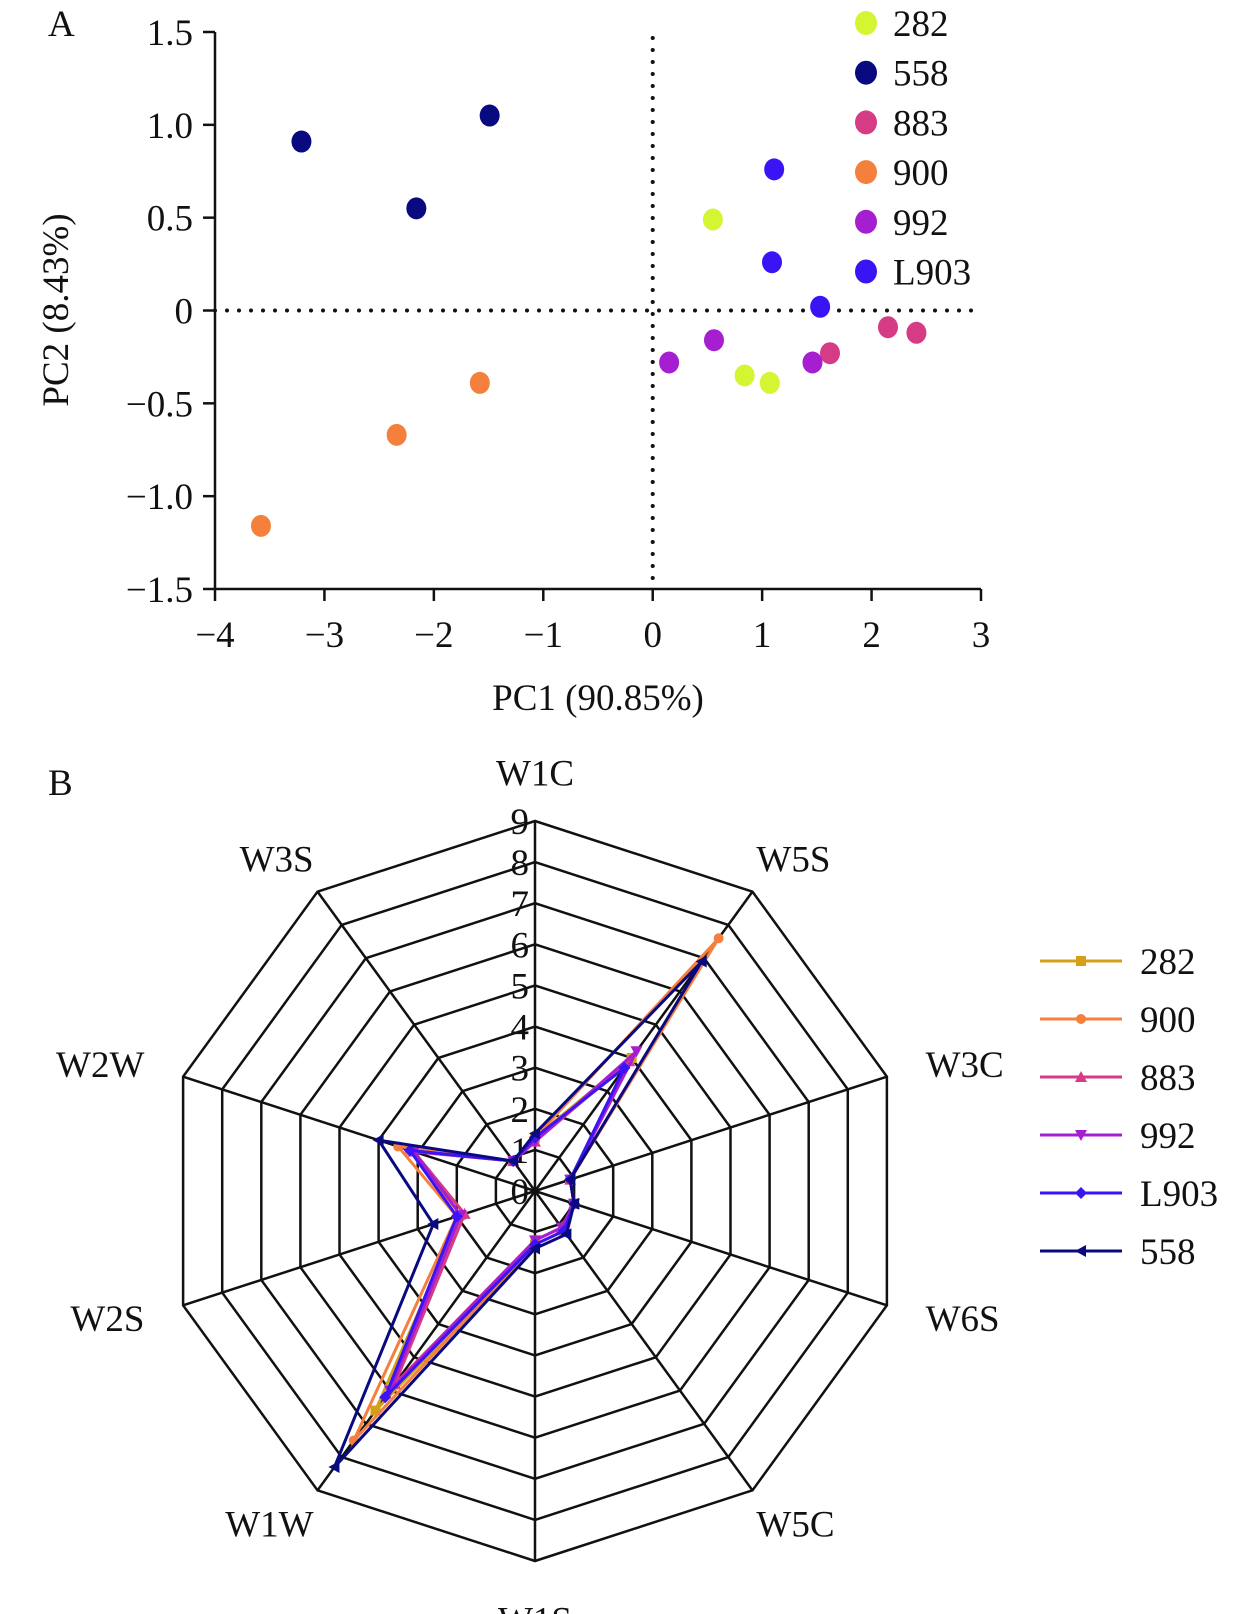 This screenshot has width=1260, height=1614. Describe the element at coordinates (56, 309) in the screenshot. I see `y-axis-label: PC2 (8.43%)` at that location.